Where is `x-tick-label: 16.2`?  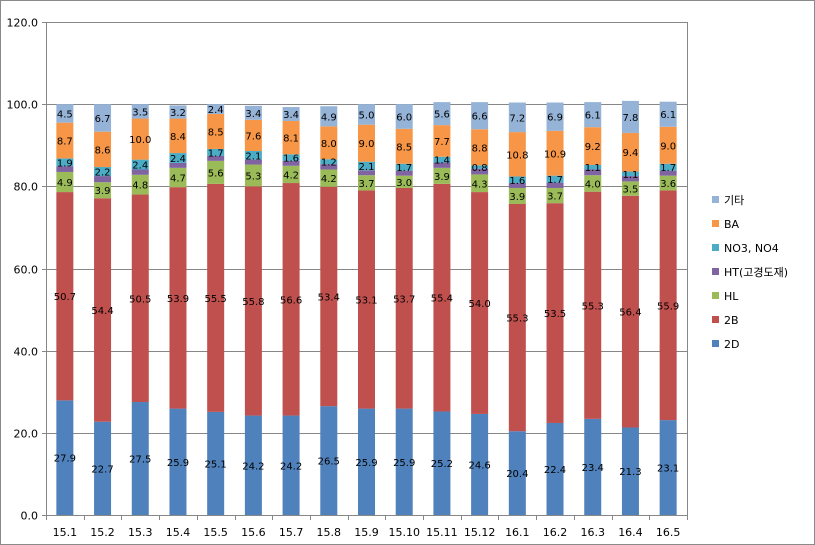
x-tick-label: 16.2 is located at coordinates (555, 532).